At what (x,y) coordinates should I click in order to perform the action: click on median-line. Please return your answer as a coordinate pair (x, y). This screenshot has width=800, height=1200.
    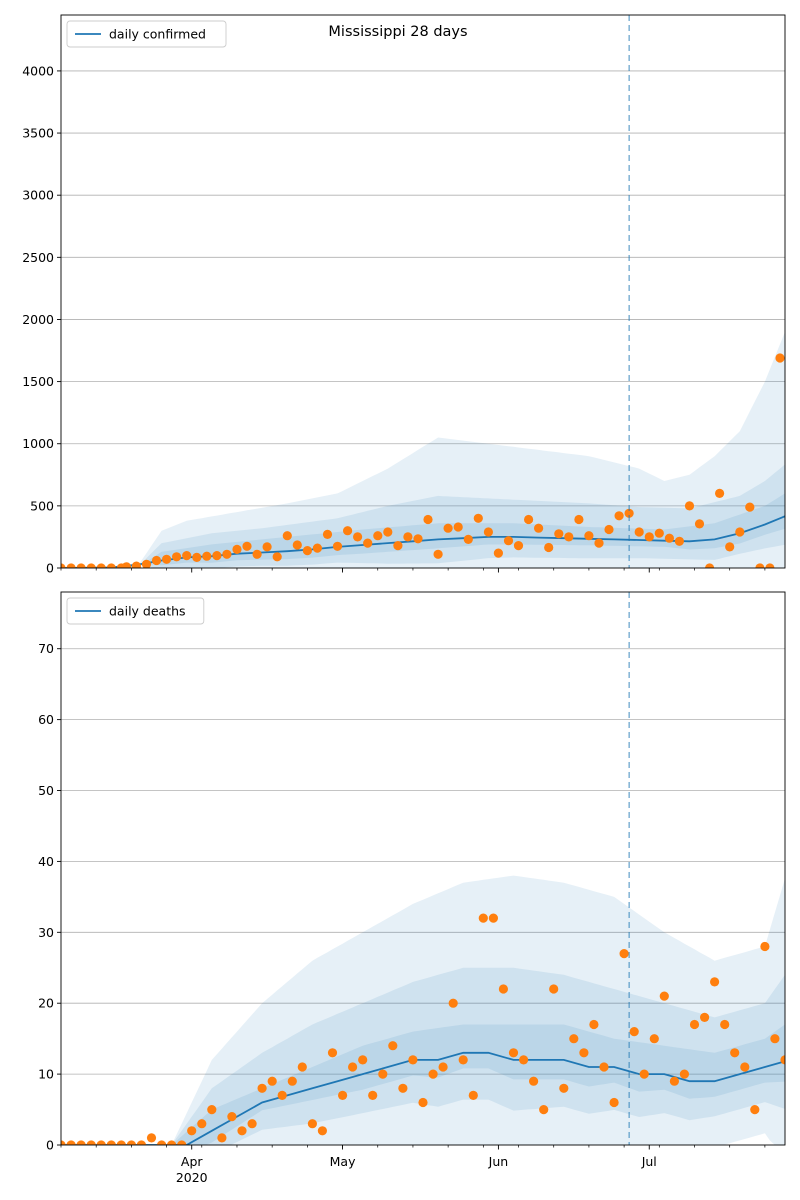
    Looking at the image, I should click on (423, 1098).